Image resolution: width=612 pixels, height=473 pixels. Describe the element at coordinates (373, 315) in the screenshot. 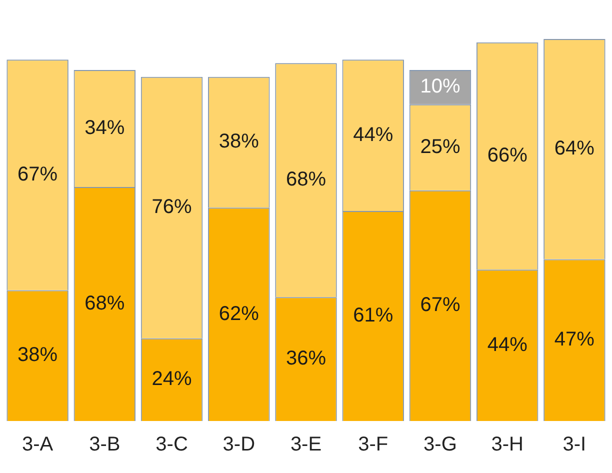

I see `data-label: 61%` at that location.